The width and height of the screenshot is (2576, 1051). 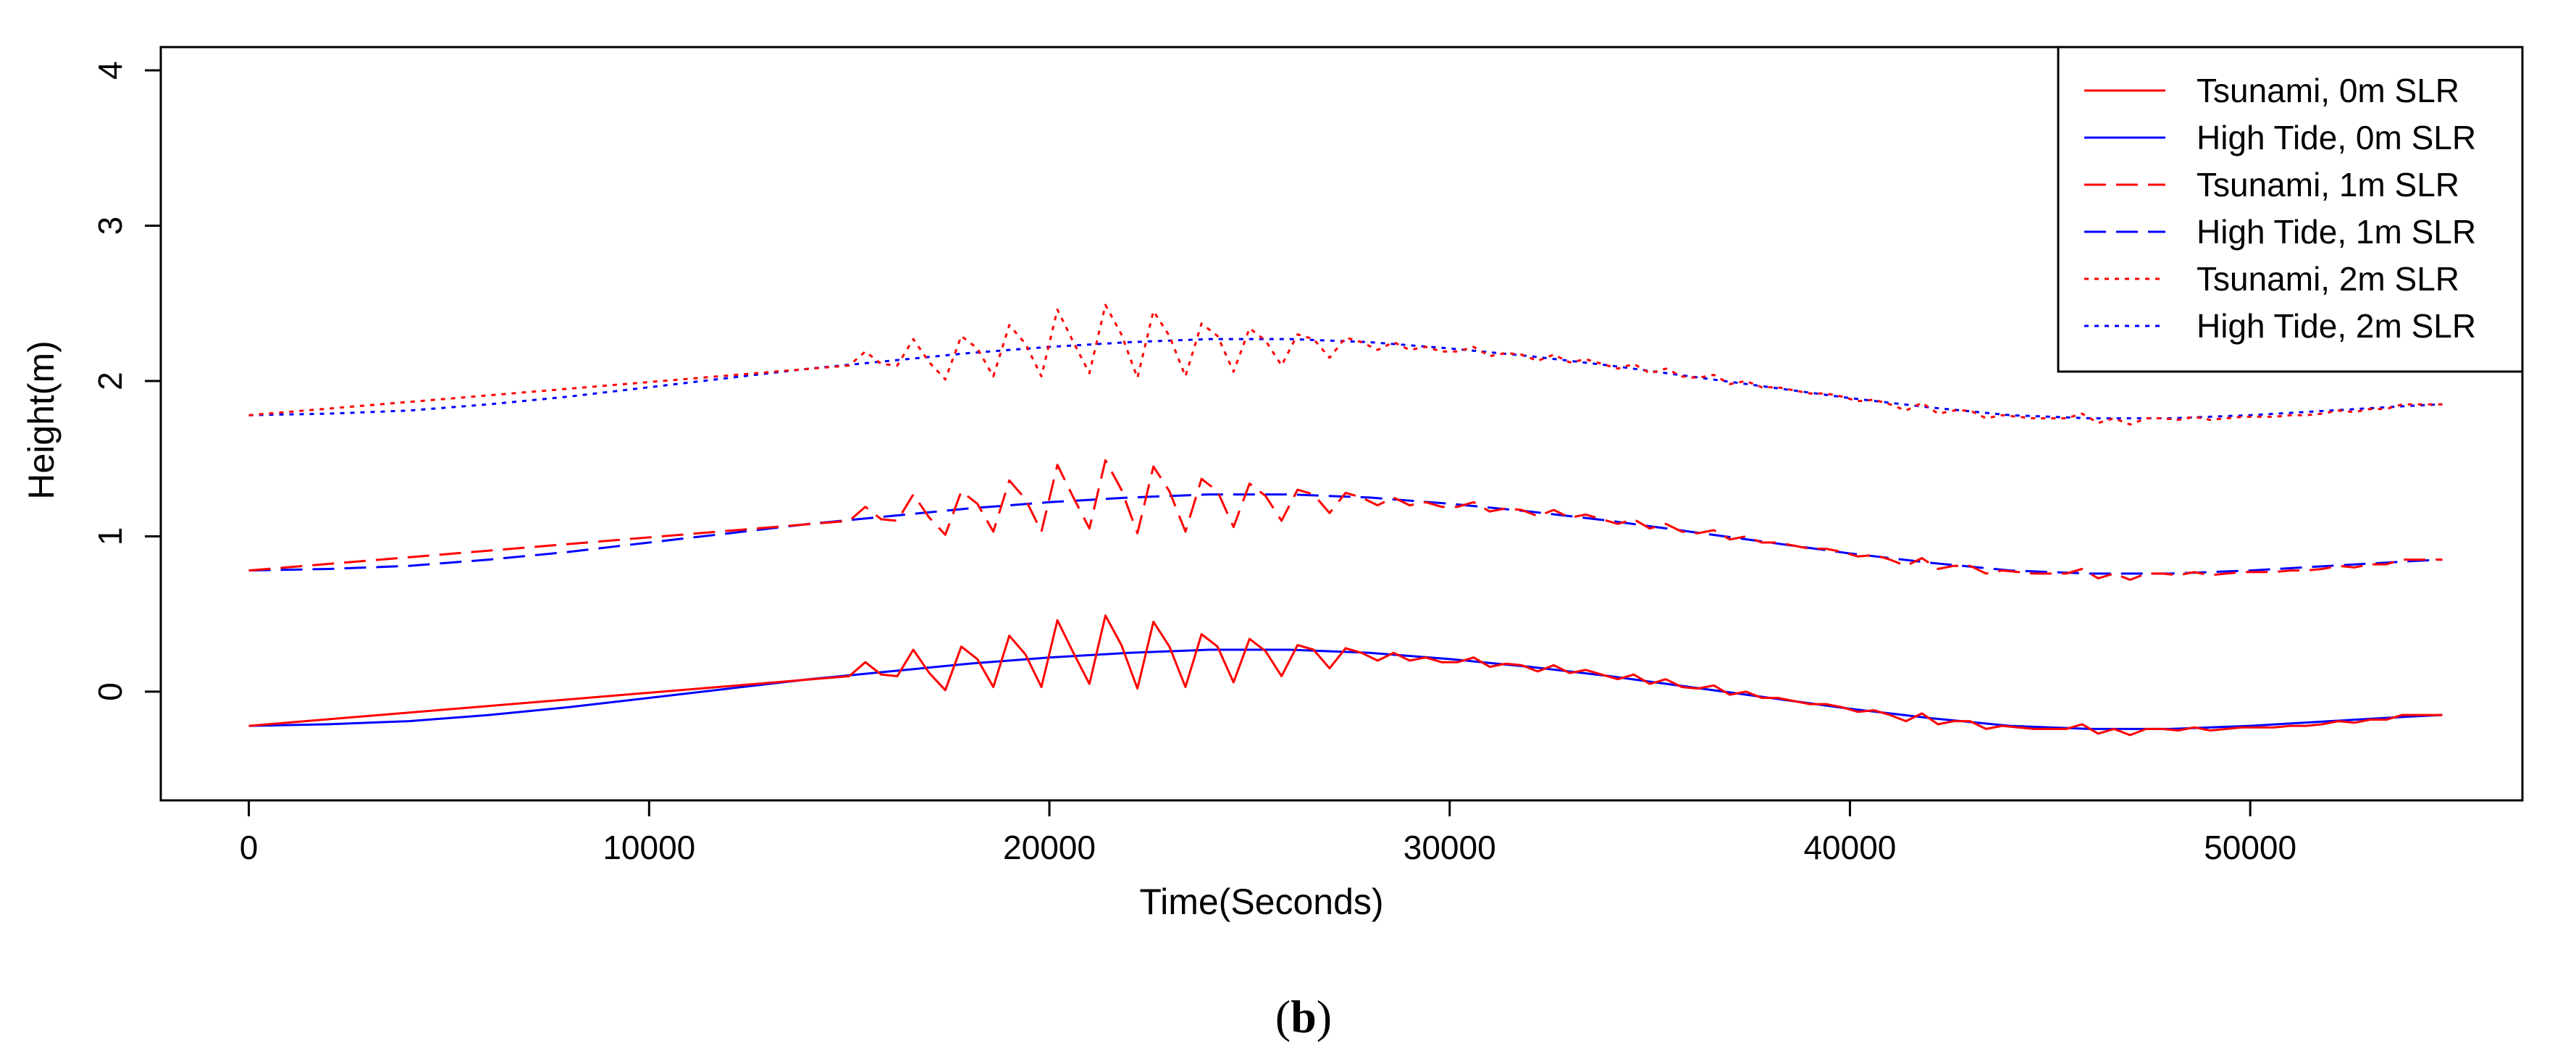 I want to click on x-tick-label: 30000, so click(x=1450, y=847).